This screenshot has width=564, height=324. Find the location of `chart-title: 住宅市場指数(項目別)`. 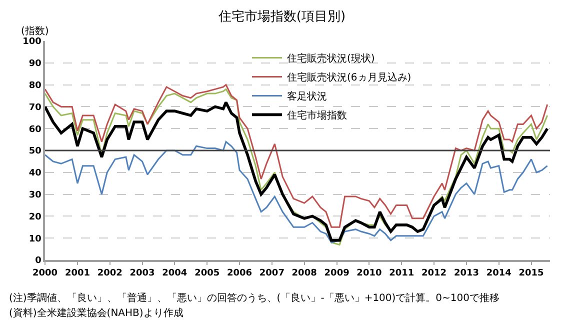

chart-title: 住宅市場指数(項目別) is located at coordinates (281, 16).